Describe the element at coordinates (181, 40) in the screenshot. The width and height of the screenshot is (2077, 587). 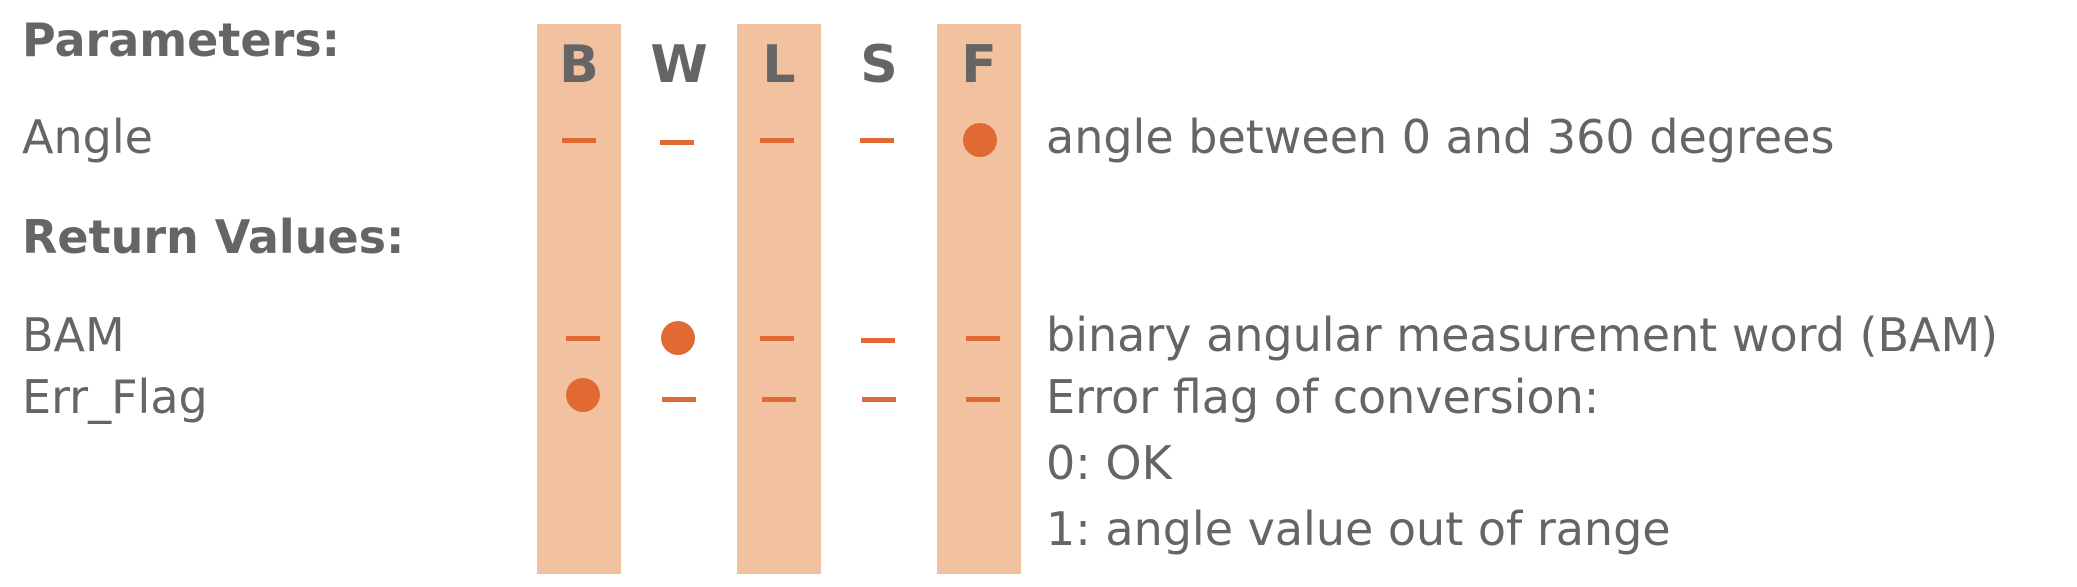
I see `parameters-heading: Parameters:` at that location.